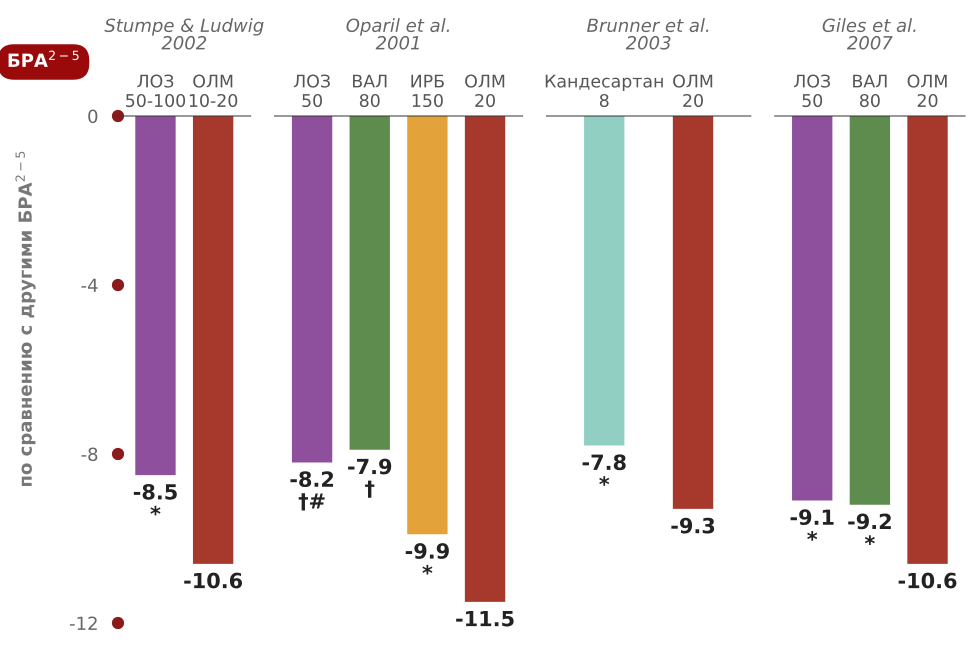 This screenshot has height=646, width=969. What do you see at coordinates (485, 618) in the screenshot?
I see `data-label: -11.5` at bounding box center [485, 618].